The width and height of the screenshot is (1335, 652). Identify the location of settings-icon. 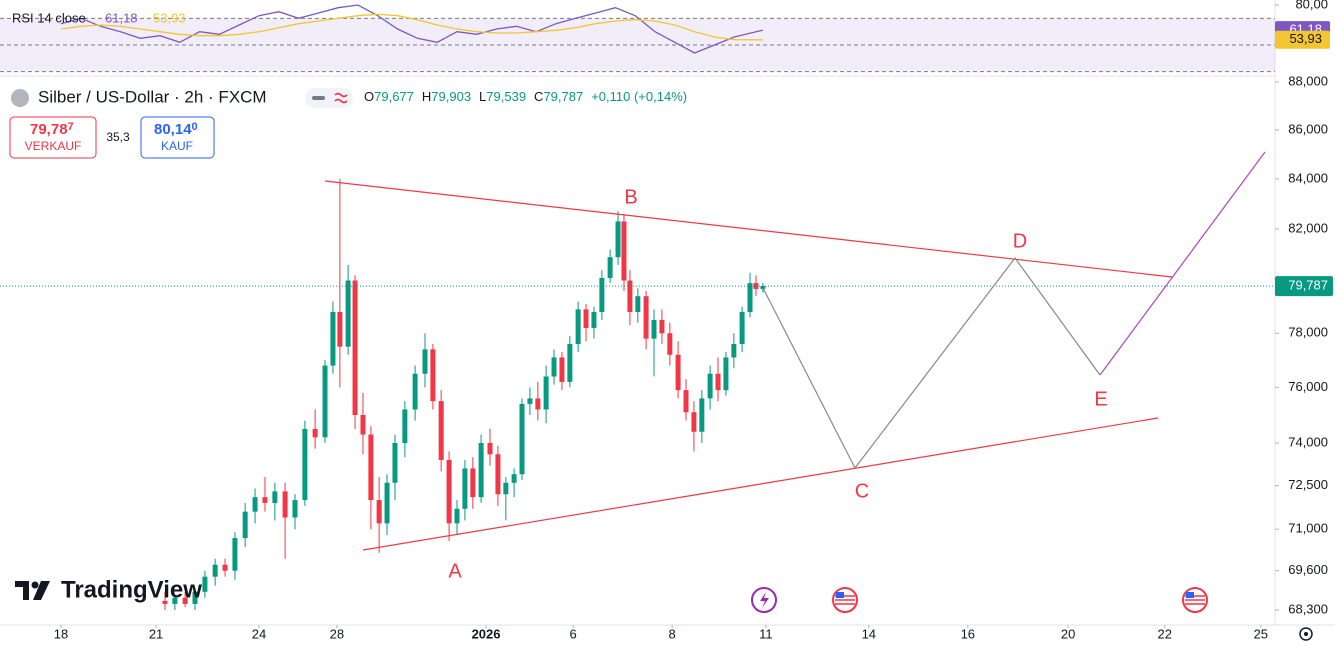
(1306, 634).